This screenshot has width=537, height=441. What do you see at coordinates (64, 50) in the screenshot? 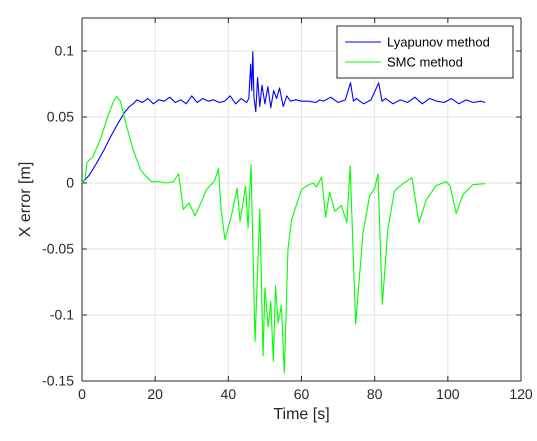
I see `y-tick-label: 0.1` at bounding box center [64, 50].